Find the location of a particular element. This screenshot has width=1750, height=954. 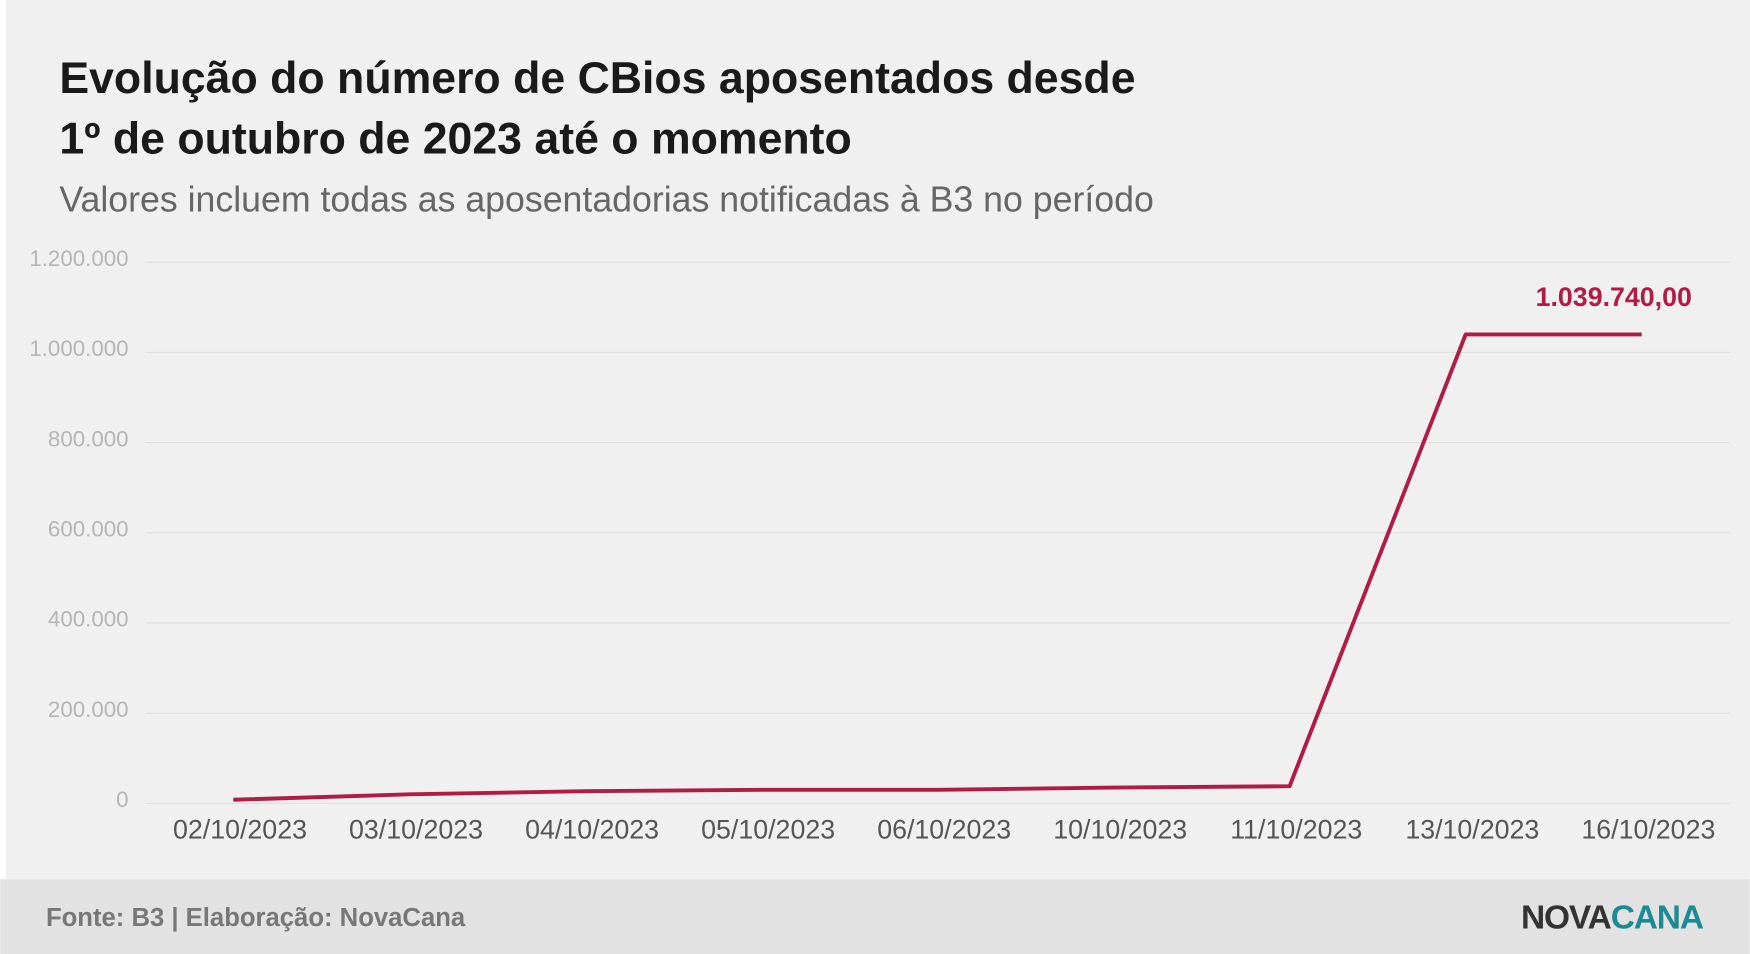

y-tick-label: 1.200.000 is located at coordinates (78, 258).